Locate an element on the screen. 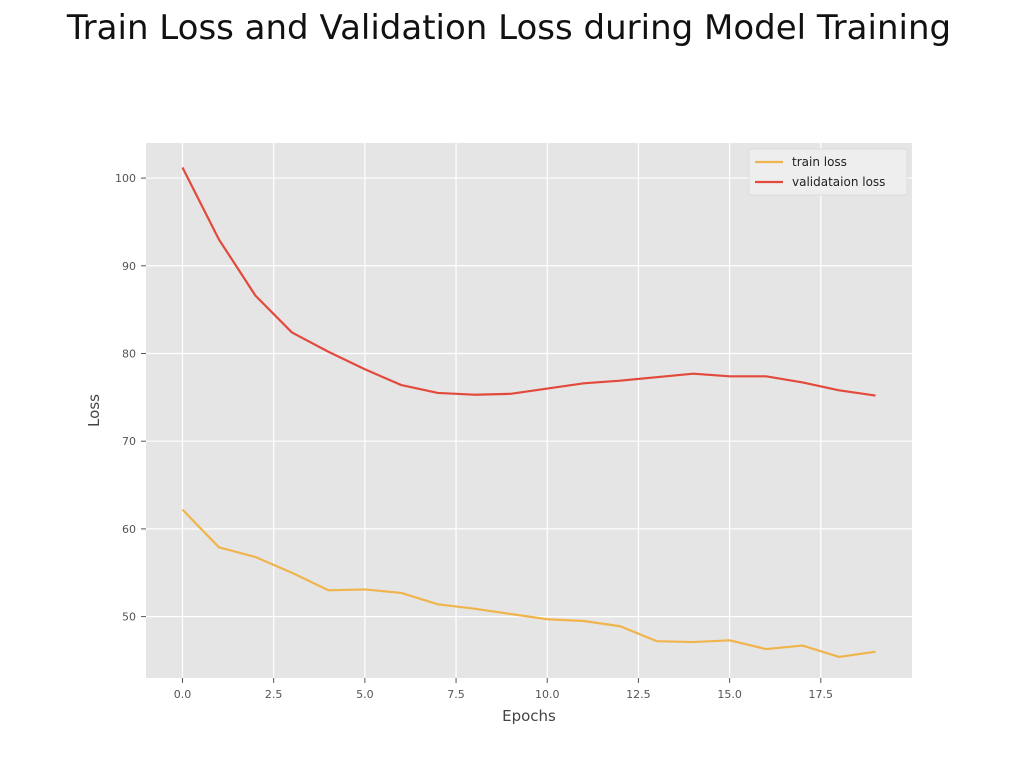 Image resolution: width=1018 pixels, height=768 pixels. y-tick-label: 70 is located at coordinates (129, 441).